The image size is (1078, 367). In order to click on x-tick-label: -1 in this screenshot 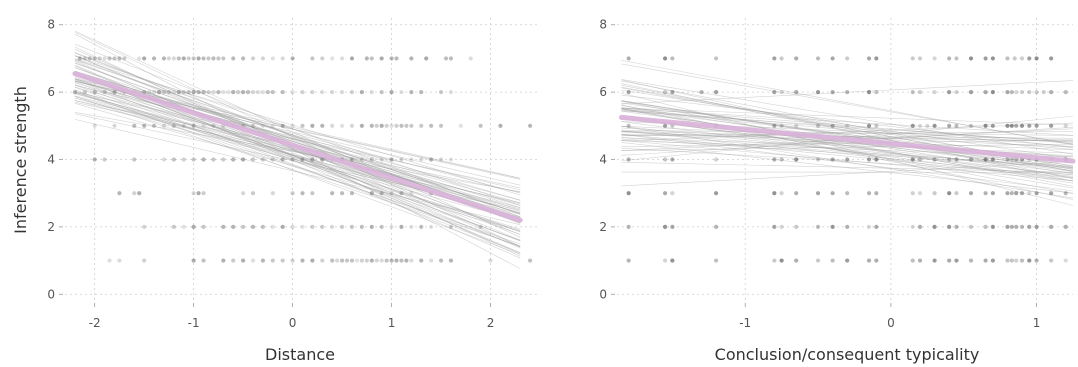, I will do `click(194, 323)`.